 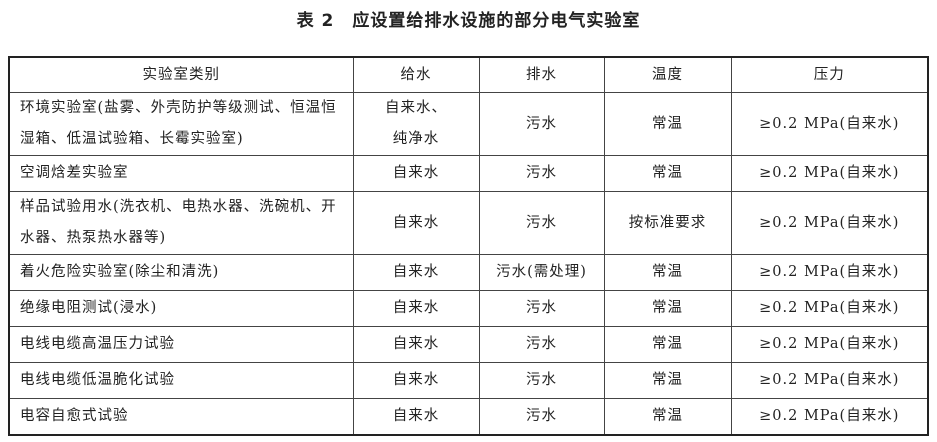 What do you see at coordinates (416, 124) in the screenshot?
I see `cell-water-supply: 自来水、纯净水` at bounding box center [416, 124].